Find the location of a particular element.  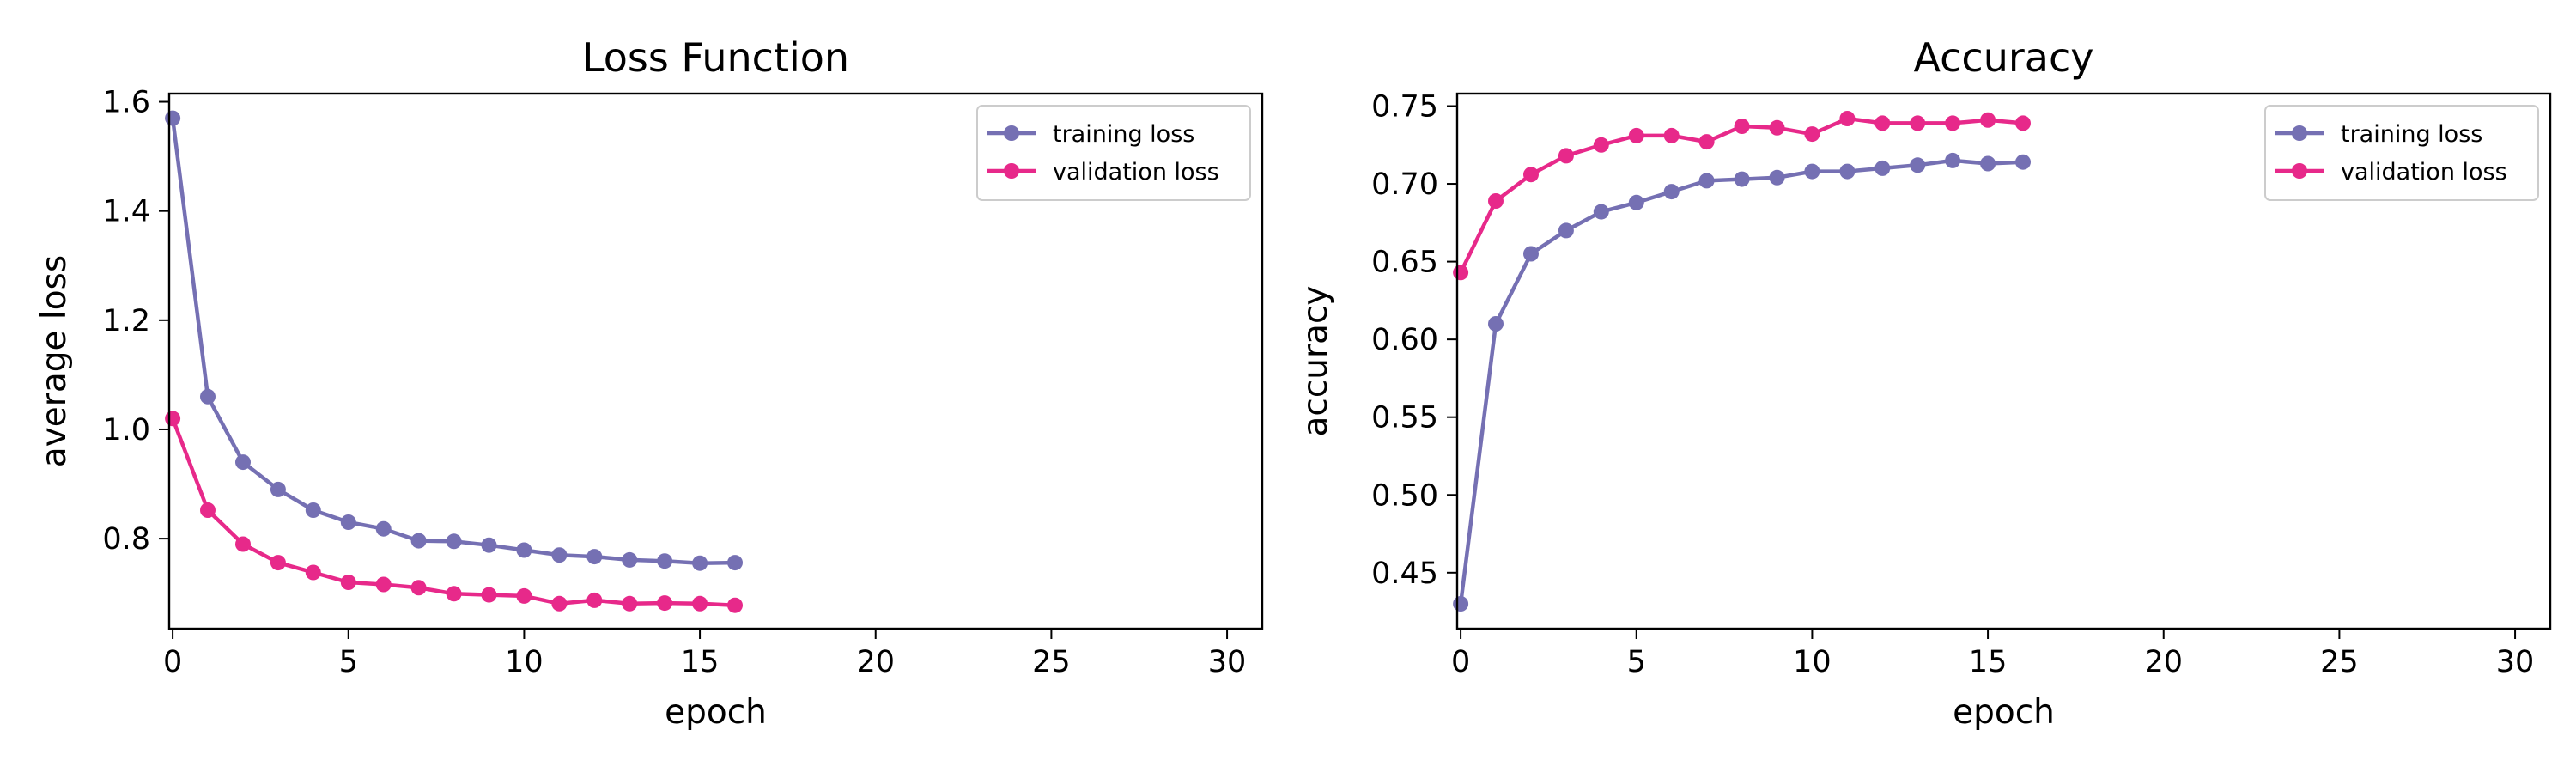

y-tick-label: 0.70 is located at coordinates (1404, 184).